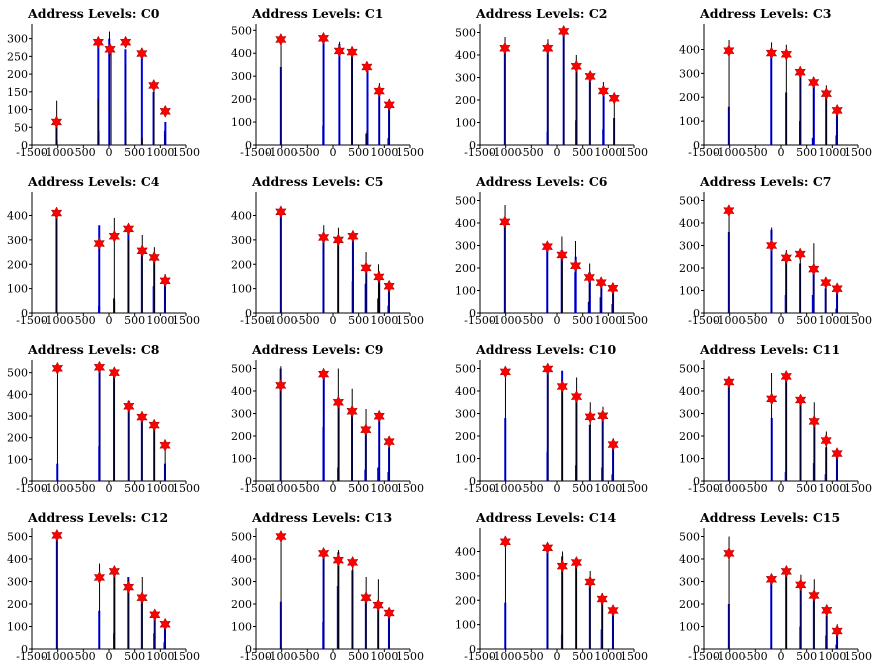 Image resolution: width=896 pixels, height=672 pixels. What do you see at coordinates (465, 223) in the screenshot?
I see `y-tick-label: 400` at bounding box center [465, 223].